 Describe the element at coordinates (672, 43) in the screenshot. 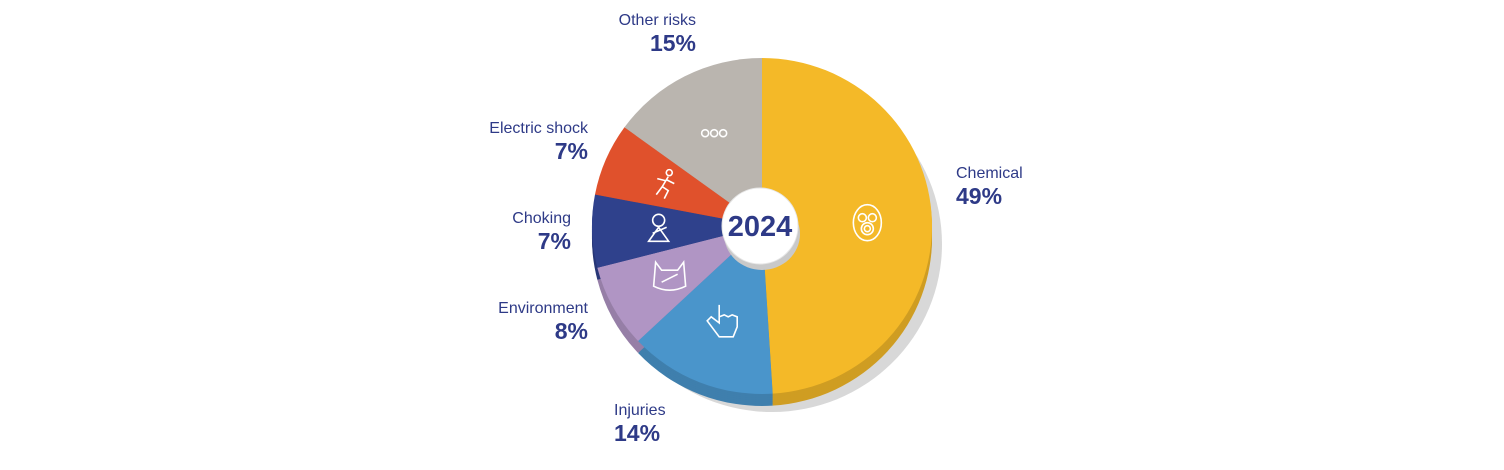

I see `slice-value: 15%` at that location.